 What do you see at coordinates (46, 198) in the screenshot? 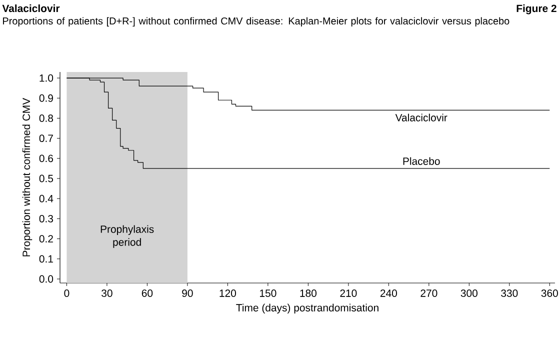
I see `y-tick-label: 0.4` at bounding box center [46, 198].